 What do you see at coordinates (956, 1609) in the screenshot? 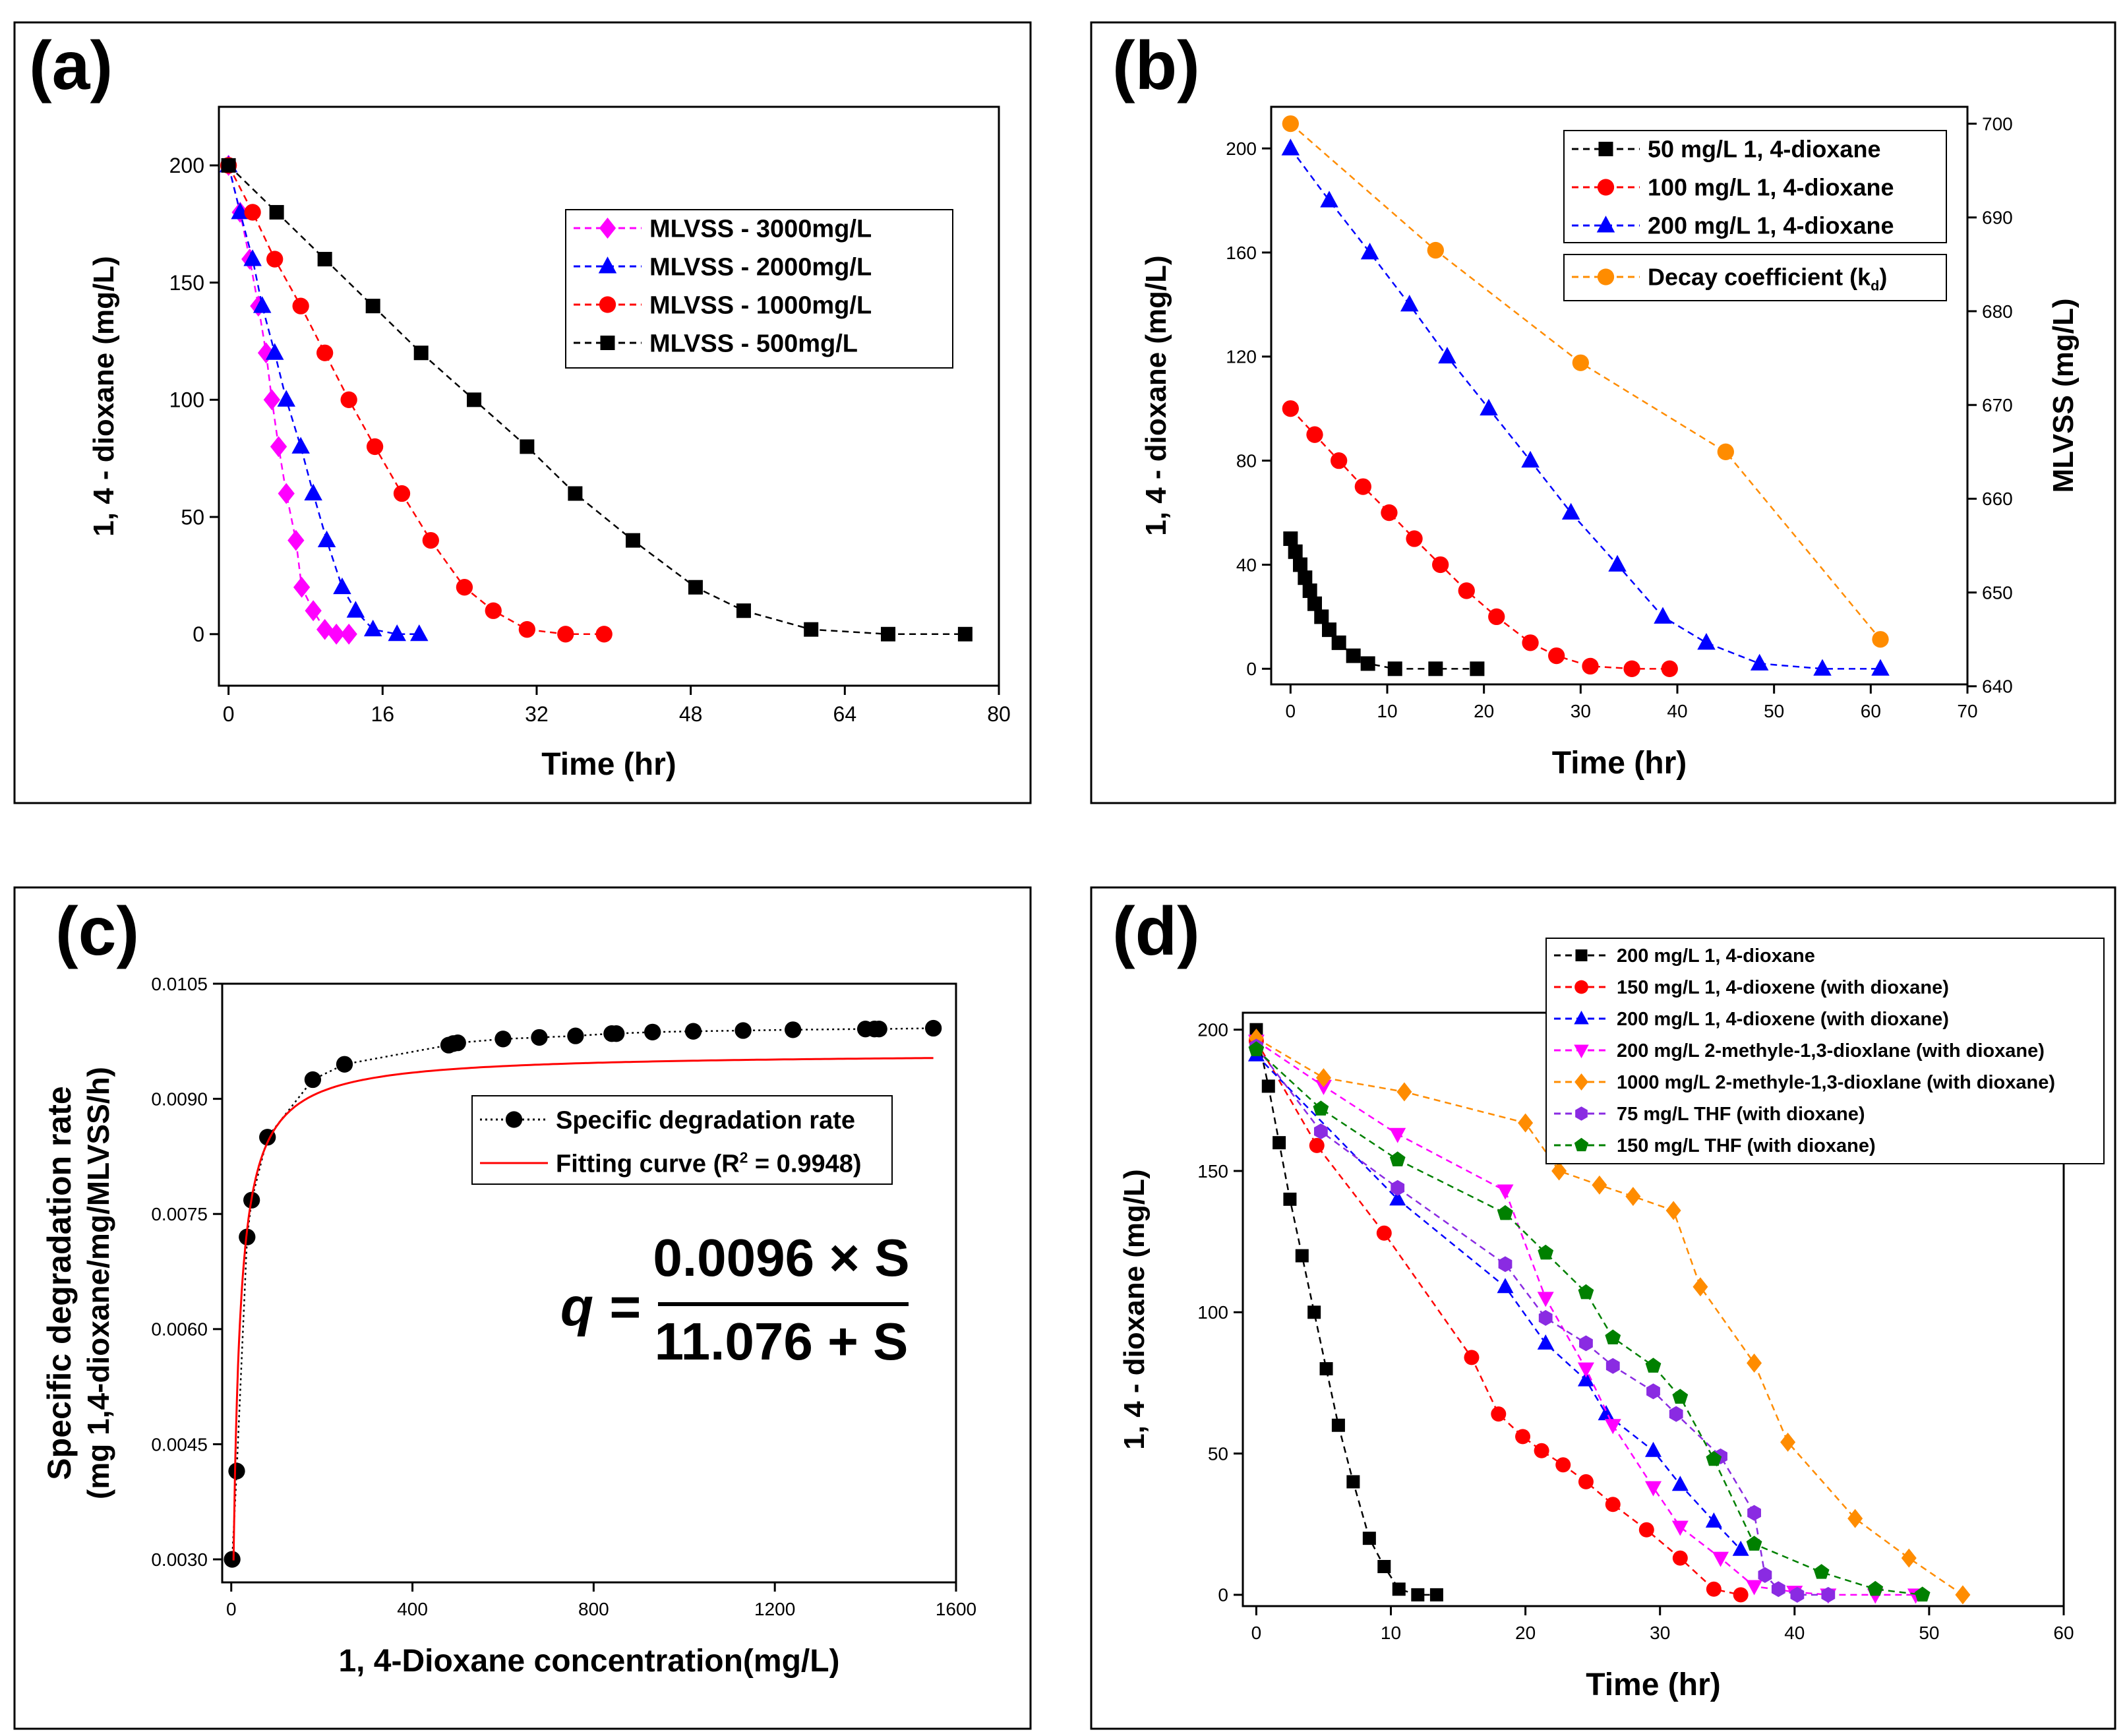
I see `x-tick-label: 1600` at bounding box center [956, 1609].